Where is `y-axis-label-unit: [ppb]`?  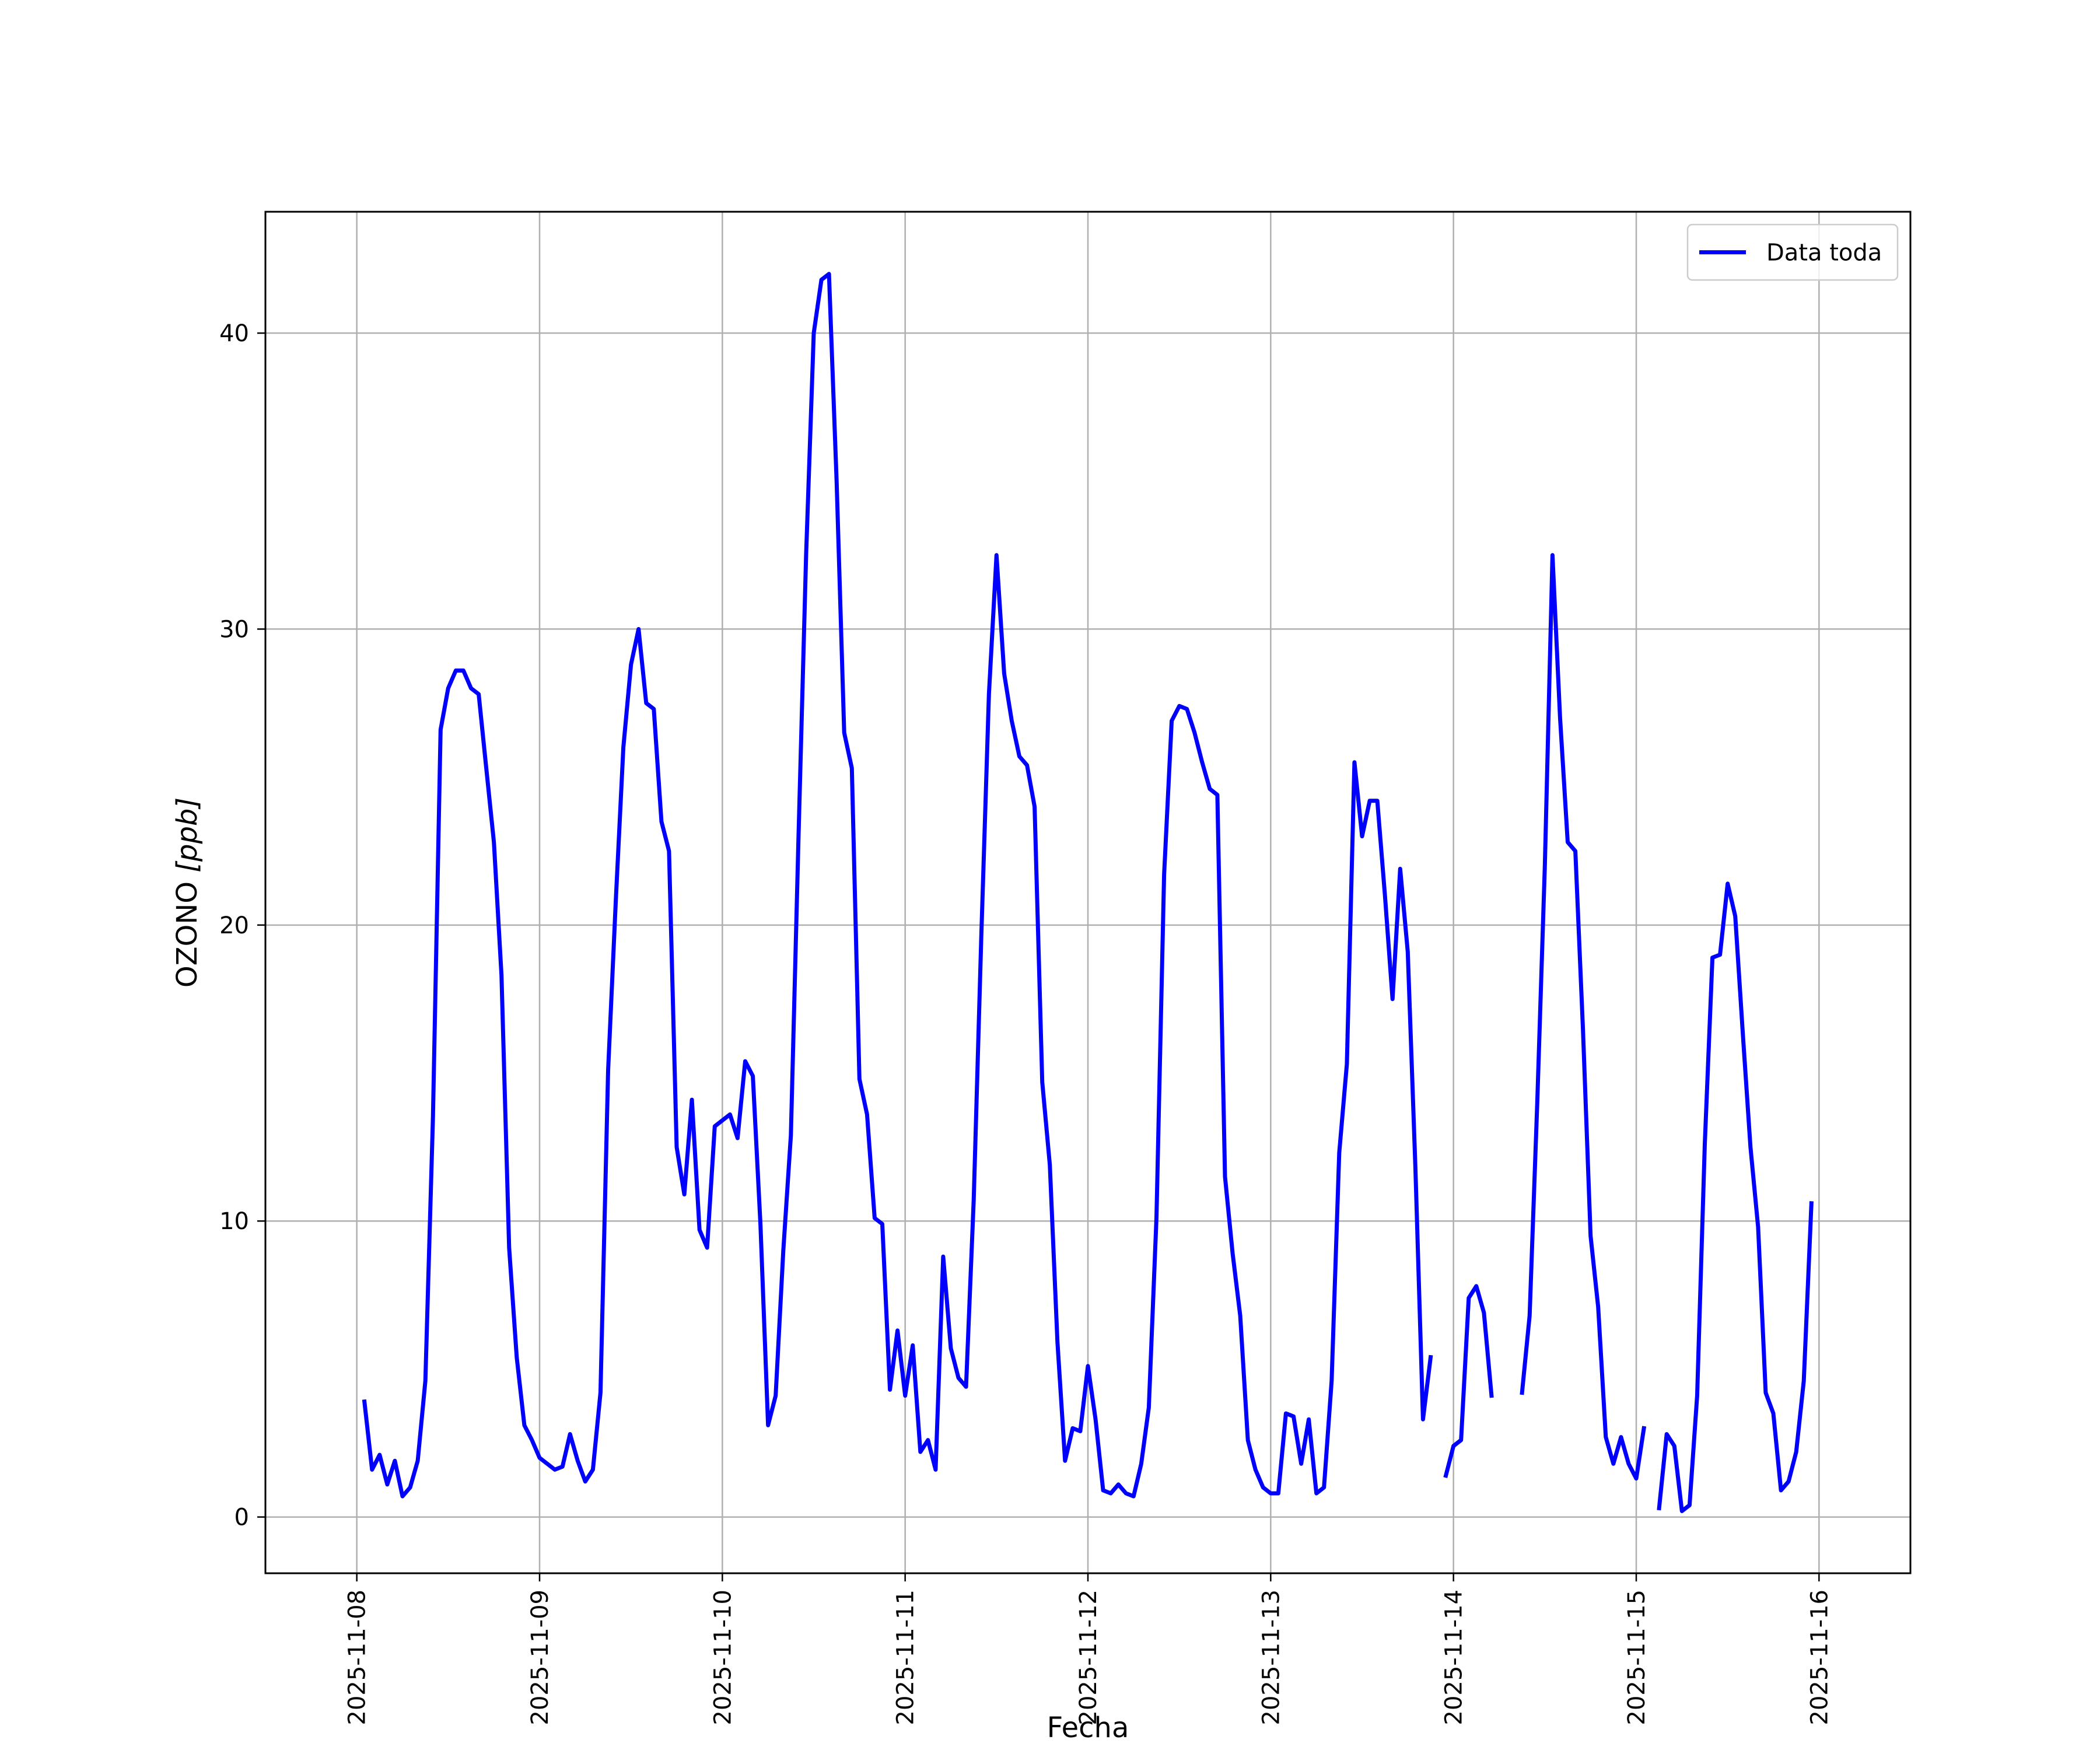
y-axis-label-unit: [ppb] is located at coordinates (187, 835).